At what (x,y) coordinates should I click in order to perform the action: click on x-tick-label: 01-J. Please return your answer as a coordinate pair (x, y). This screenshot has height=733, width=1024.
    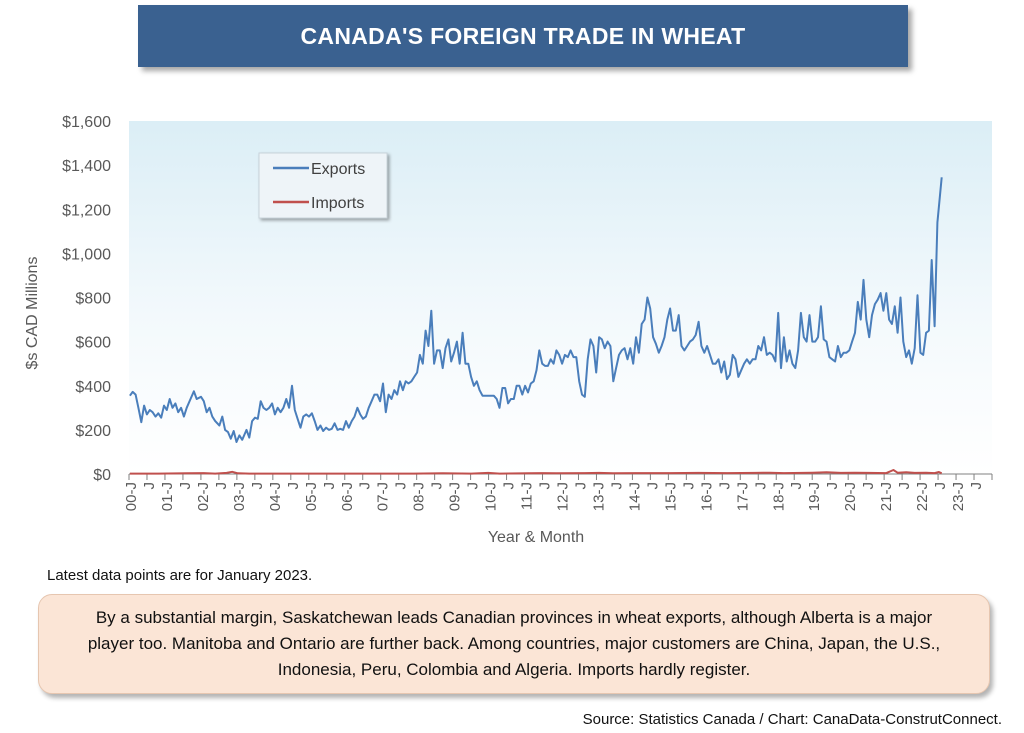
    Looking at the image, I should click on (167, 496).